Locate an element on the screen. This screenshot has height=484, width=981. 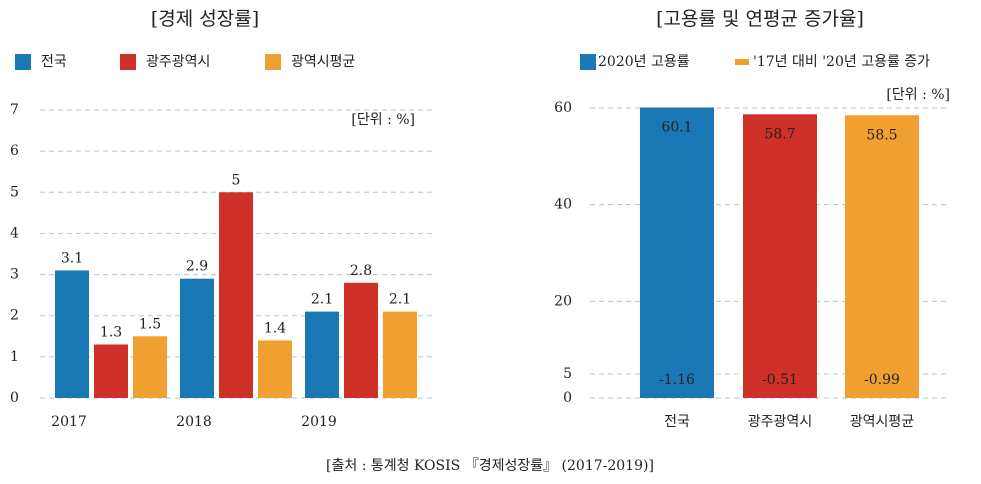
x-tick-label: 2018 is located at coordinates (194, 422).